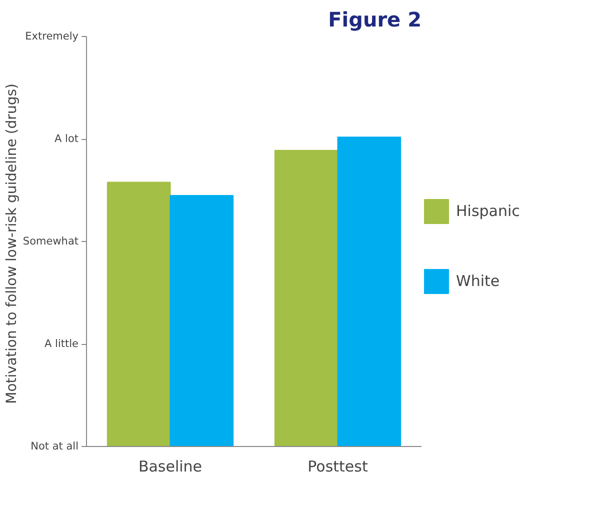  What do you see at coordinates (66, 139) in the screenshot?
I see `text: A lot` at bounding box center [66, 139].